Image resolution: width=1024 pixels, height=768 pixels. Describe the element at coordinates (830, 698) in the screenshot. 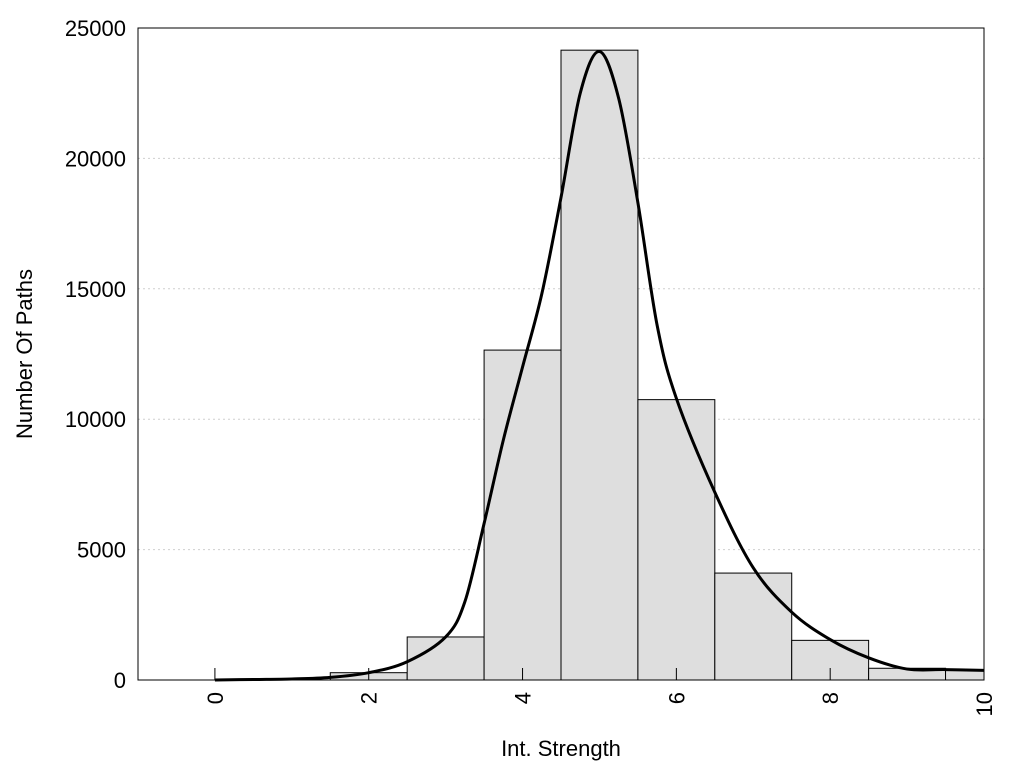

I see `x-tick-label: 8` at that location.